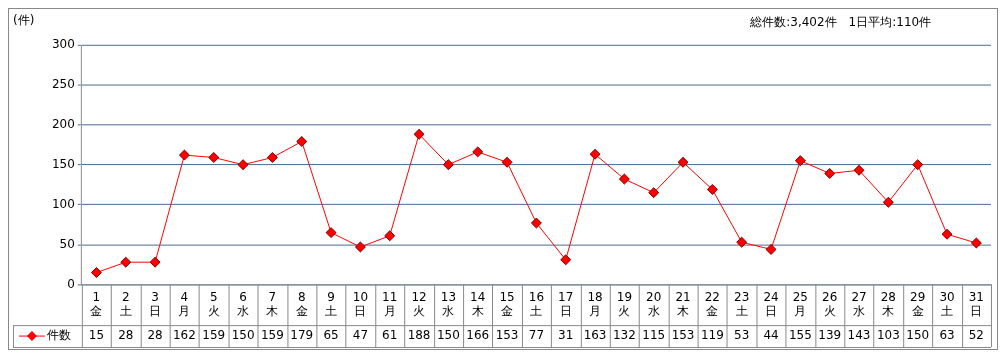 This screenshot has width=1006, height=358. Describe the element at coordinates (96, 335) in the screenshot. I see `data-label: 15` at that location.